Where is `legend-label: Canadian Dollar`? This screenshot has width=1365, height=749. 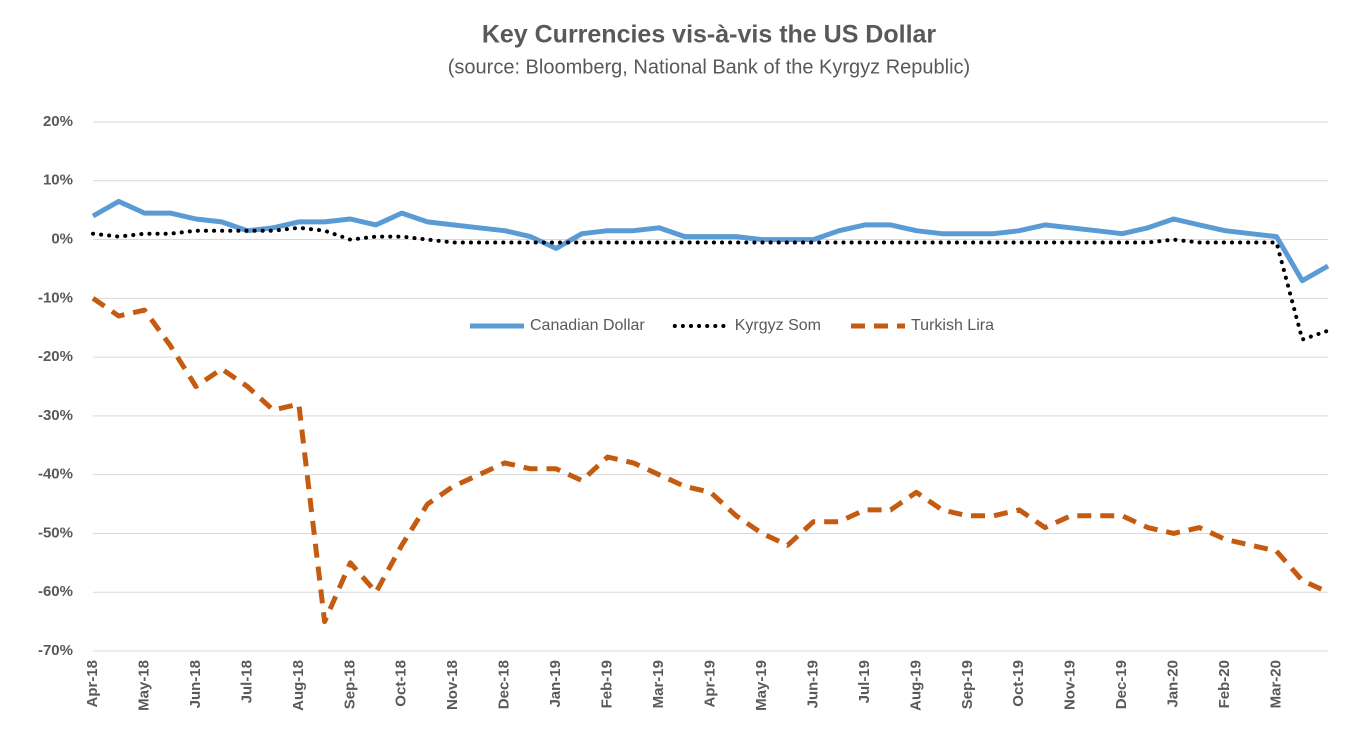 legend-label: Canadian Dollar is located at coordinates (587, 325).